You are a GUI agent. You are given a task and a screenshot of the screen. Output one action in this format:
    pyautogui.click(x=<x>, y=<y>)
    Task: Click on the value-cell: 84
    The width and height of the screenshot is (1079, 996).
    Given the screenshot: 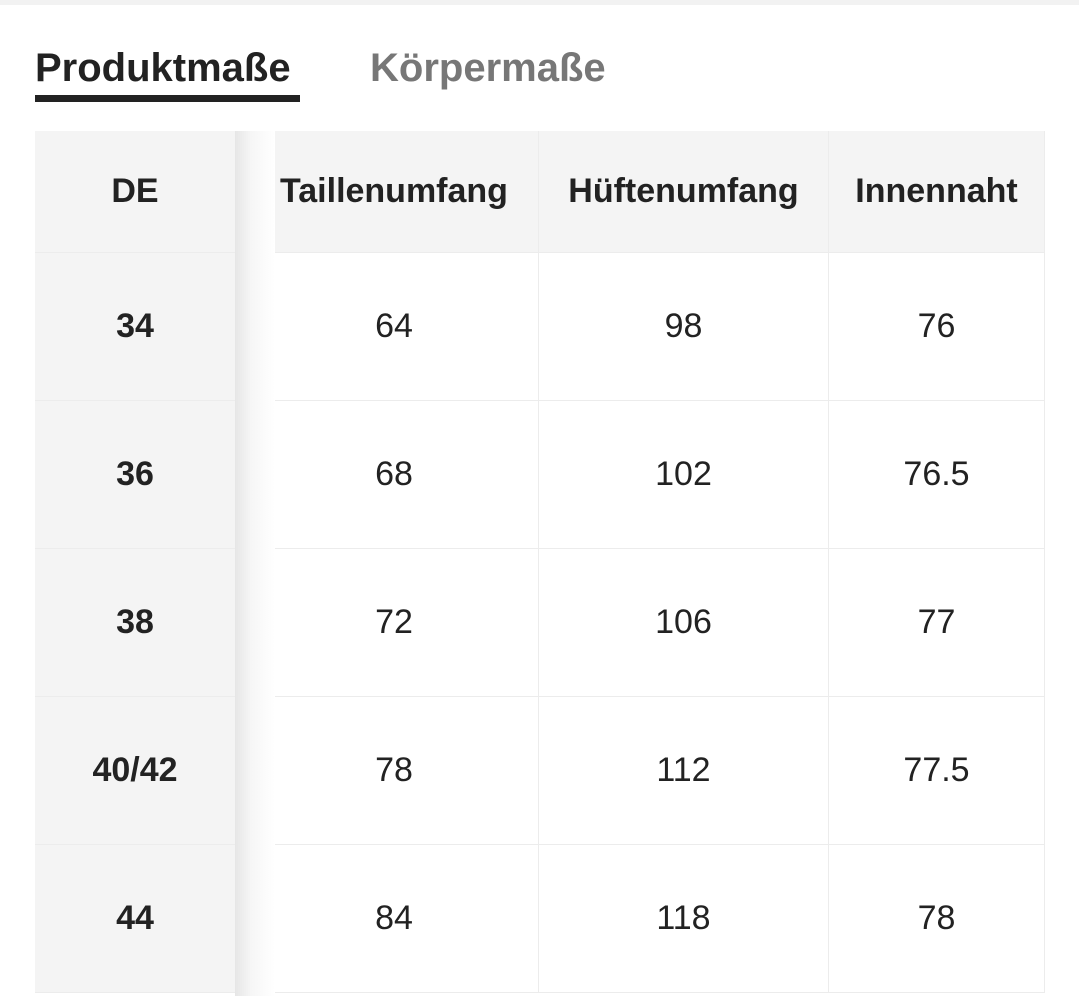 What is the action you would take?
    pyautogui.click(x=394, y=919)
    